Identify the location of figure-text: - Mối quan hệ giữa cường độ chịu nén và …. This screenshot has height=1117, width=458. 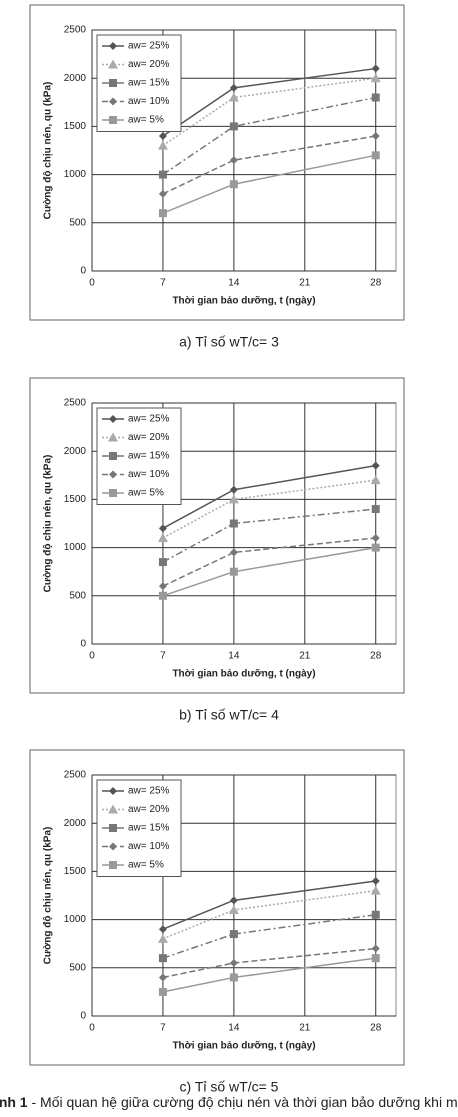
(244, 1102).